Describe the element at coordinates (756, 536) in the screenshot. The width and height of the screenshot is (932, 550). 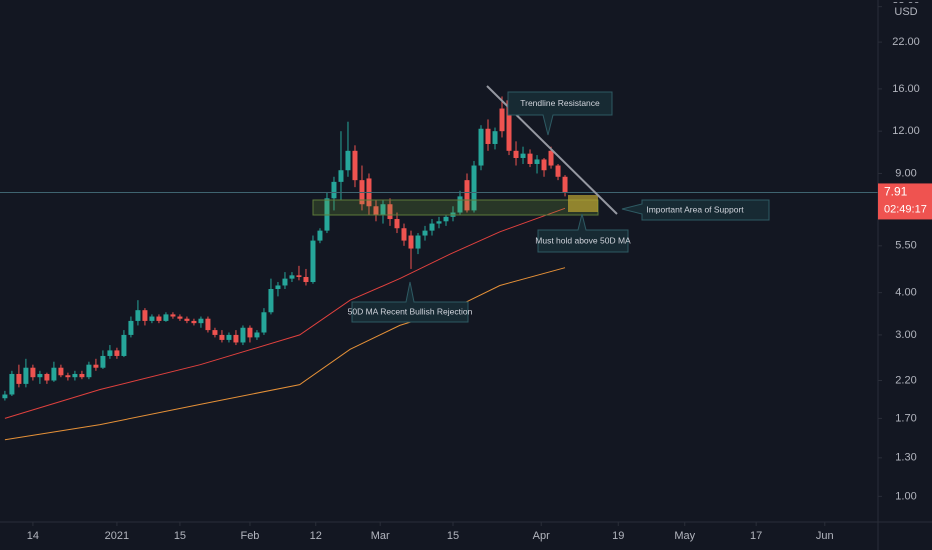
I see `x-tick-label: 17` at that location.